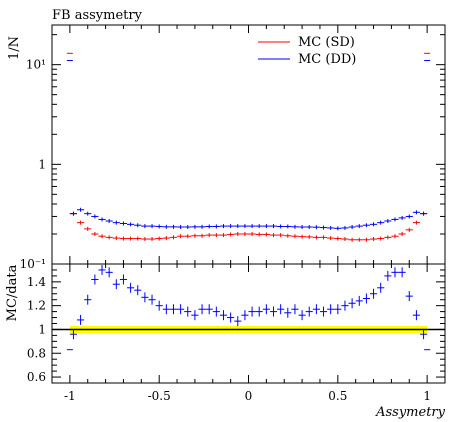  What do you see at coordinates (97, 15) in the screenshot?
I see `chart-title: FB assymetry` at bounding box center [97, 15].